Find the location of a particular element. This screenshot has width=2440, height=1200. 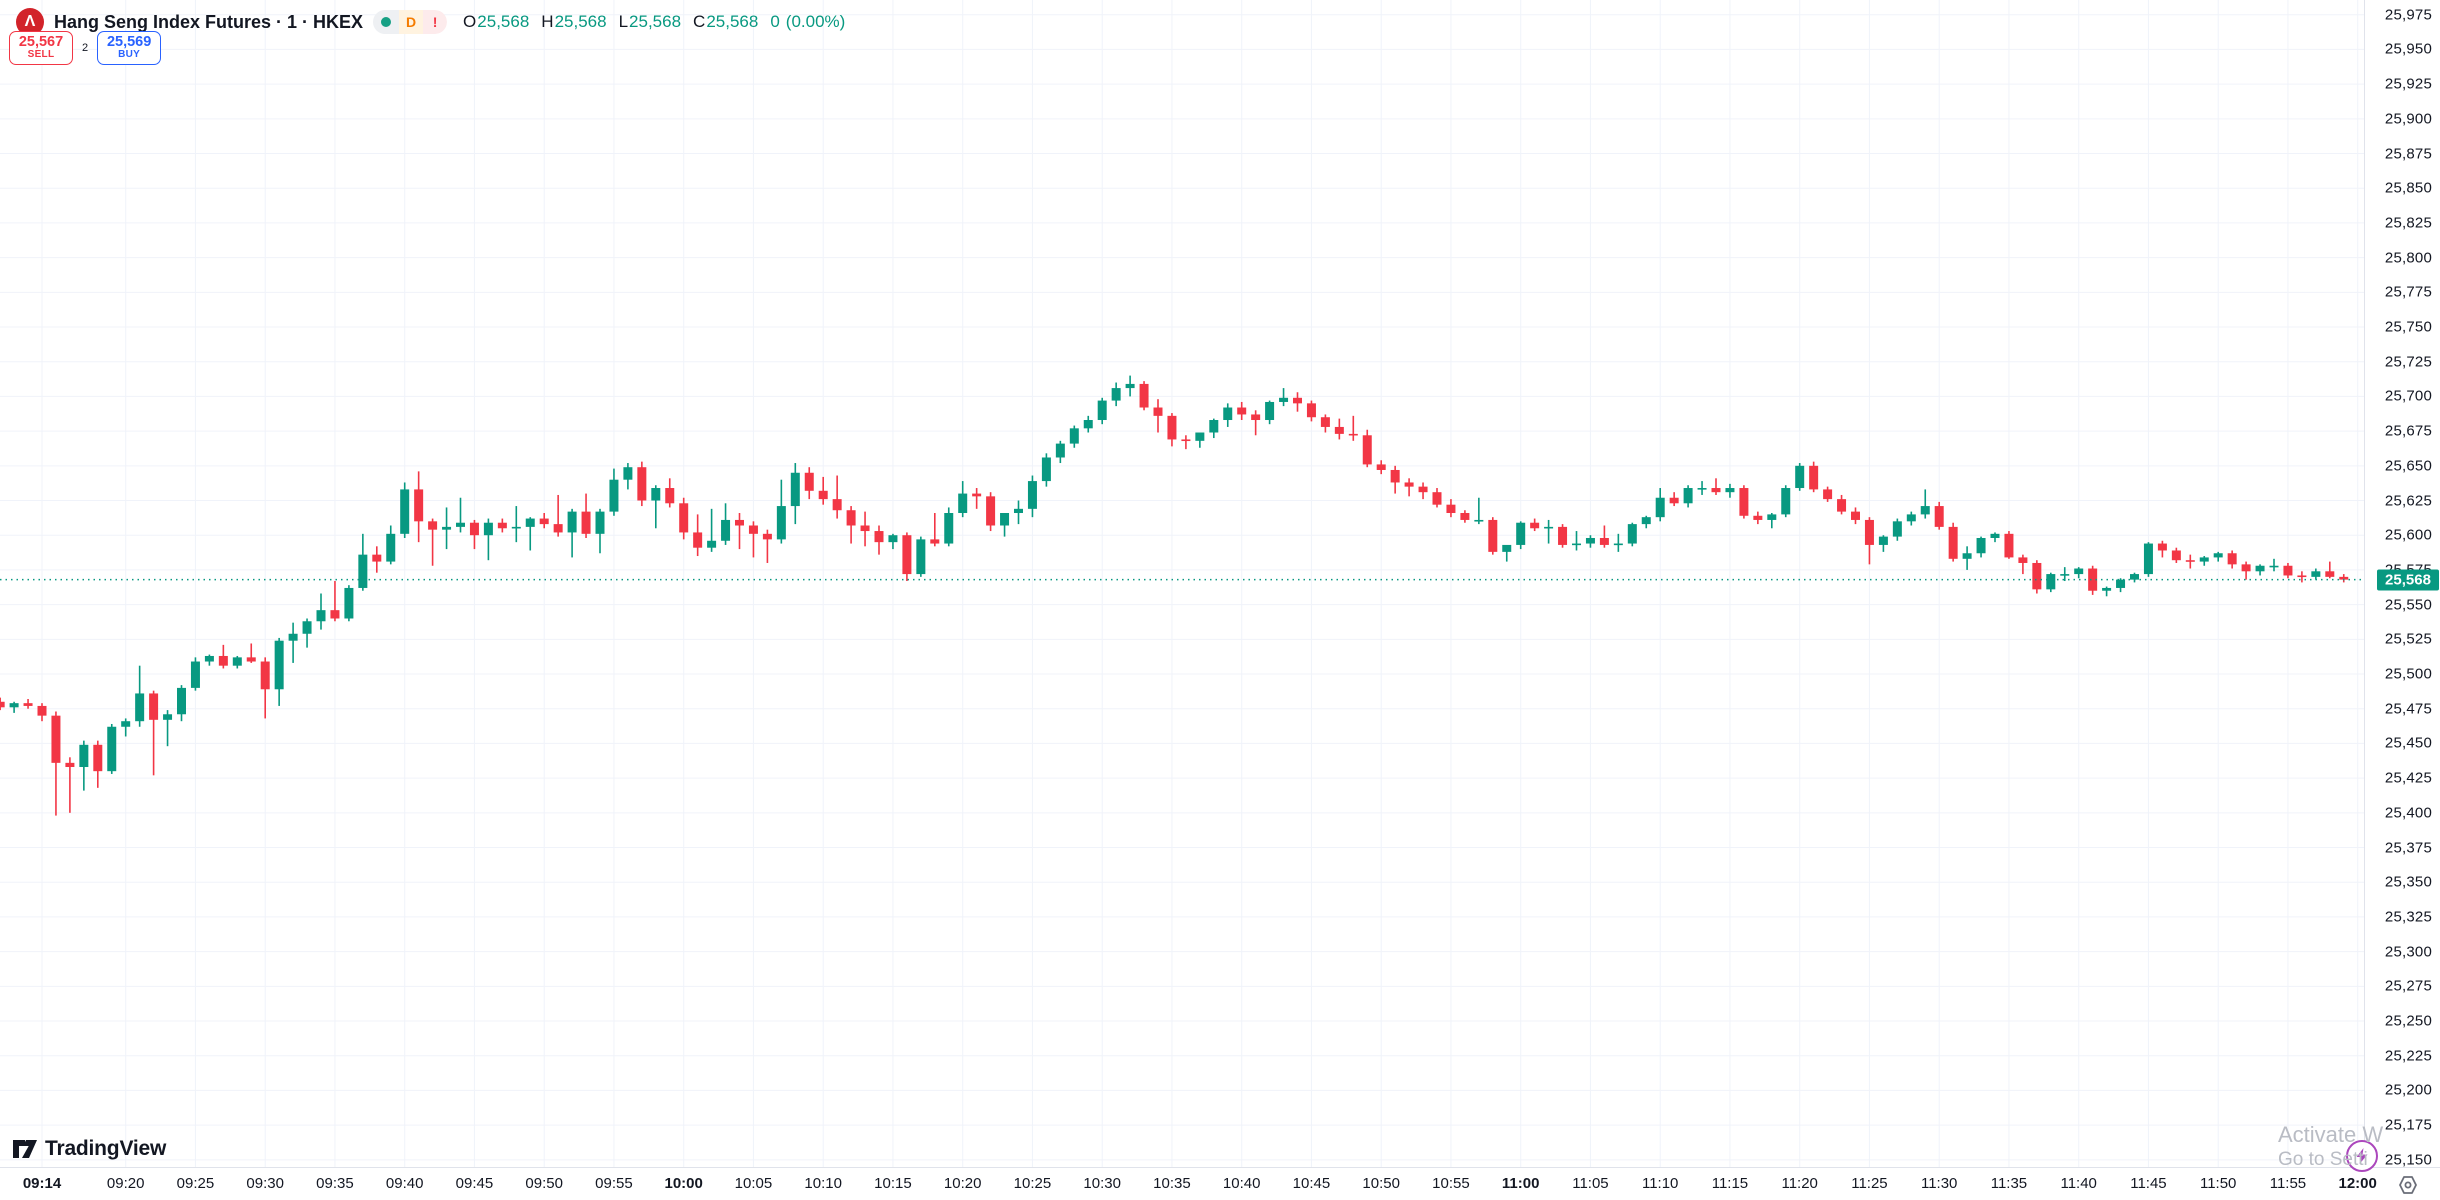

time-axis-label: 10:15 is located at coordinates (893, 1183).